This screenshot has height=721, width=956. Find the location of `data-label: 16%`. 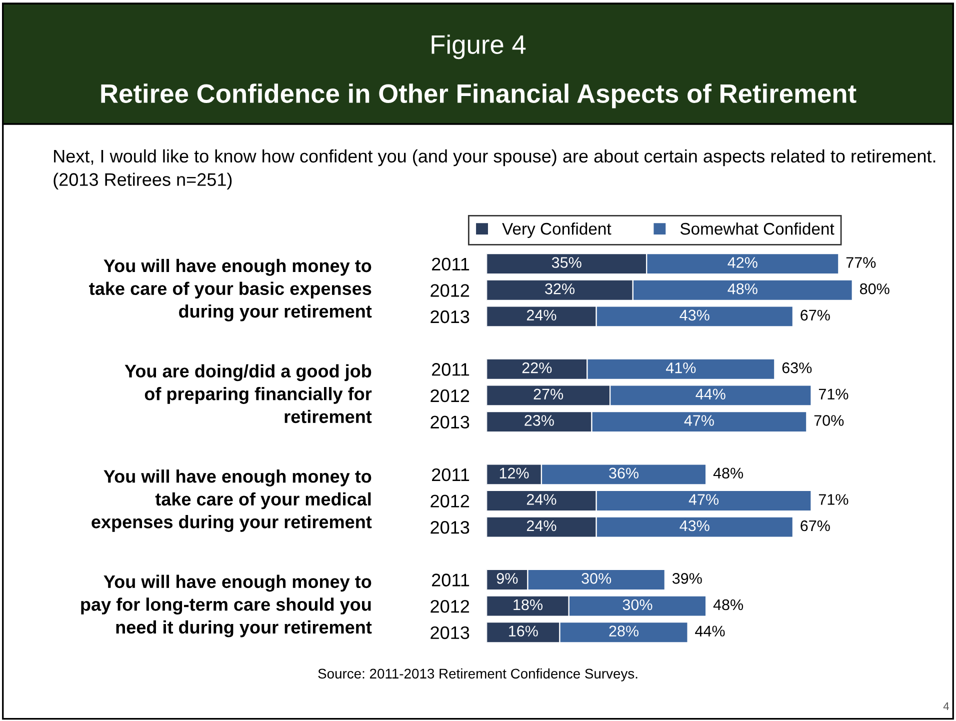

data-label: 16% is located at coordinates (523, 631).